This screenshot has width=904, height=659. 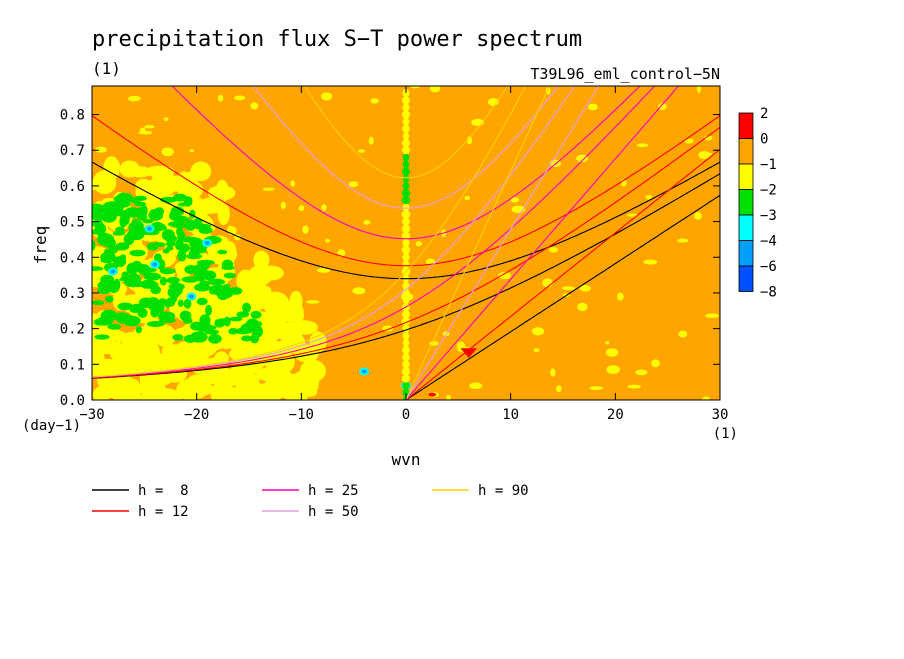 What do you see at coordinates (72, 401) in the screenshot?
I see `y-tick-label: 0.0` at bounding box center [72, 401].